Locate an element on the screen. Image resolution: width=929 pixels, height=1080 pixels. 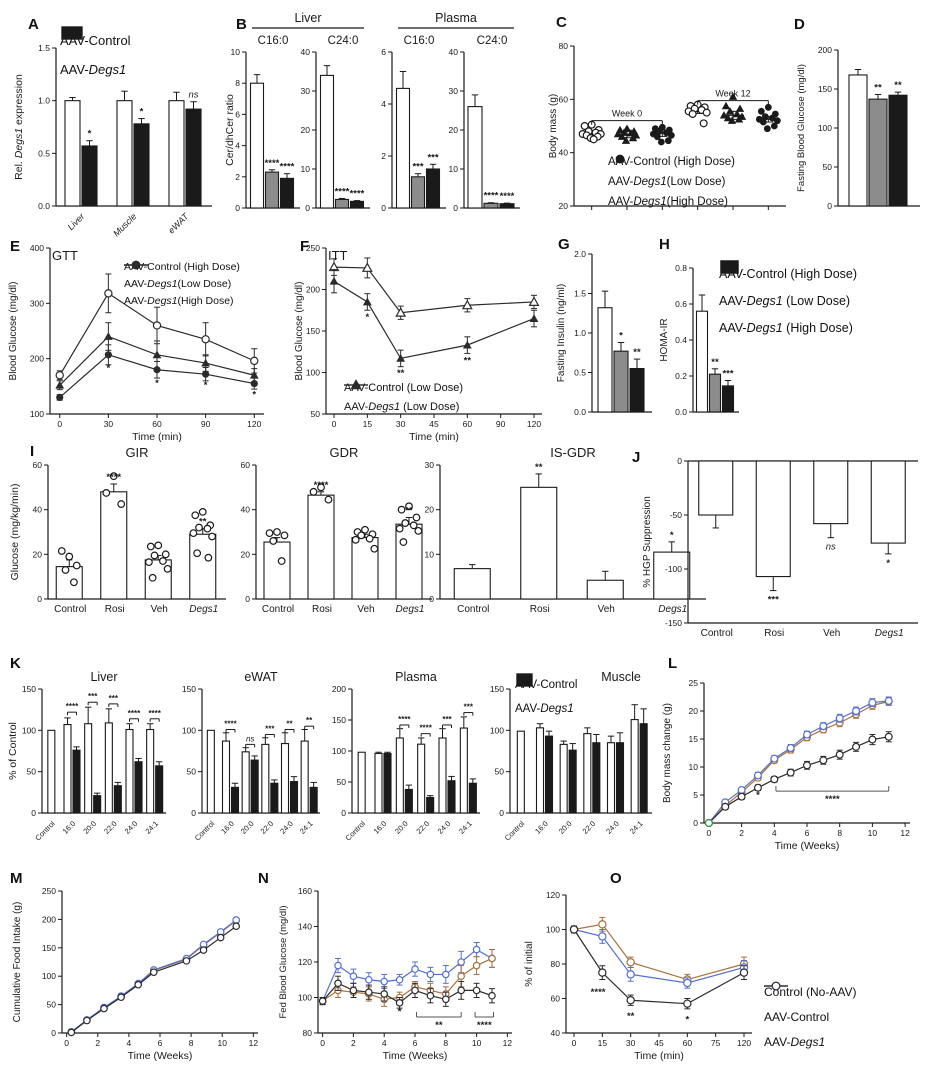
legend-item: AAV-Degs1 is located at coordinates (810, 1017).